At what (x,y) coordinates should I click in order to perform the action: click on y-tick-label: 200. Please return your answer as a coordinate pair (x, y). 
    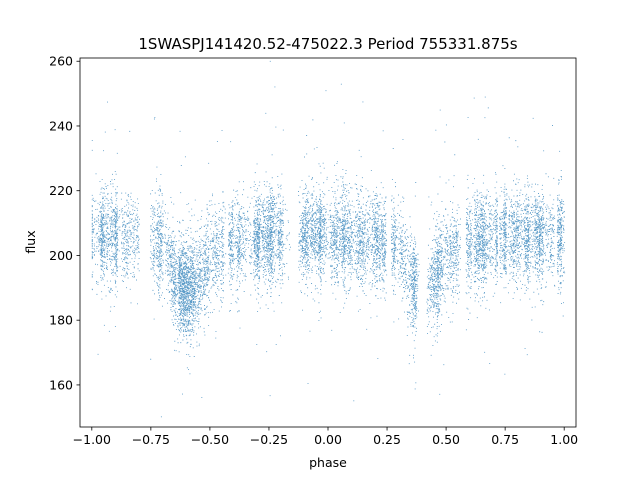
    Looking at the image, I should click on (61, 255).